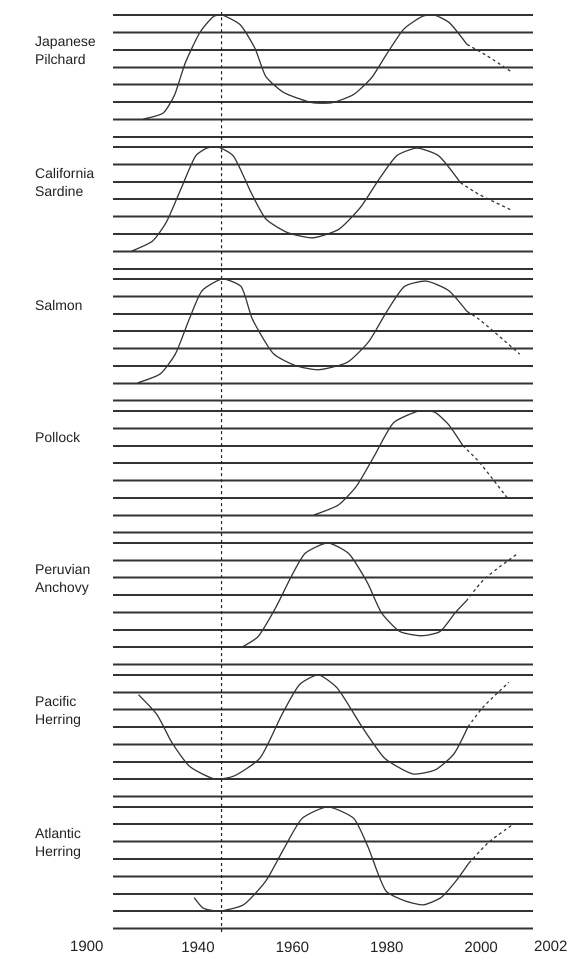 The height and width of the screenshot is (977, 574). Describe the element at coordinates (58, 842) in the screenshot. I see `y-axis-title: Atlantic Herring` at that location.